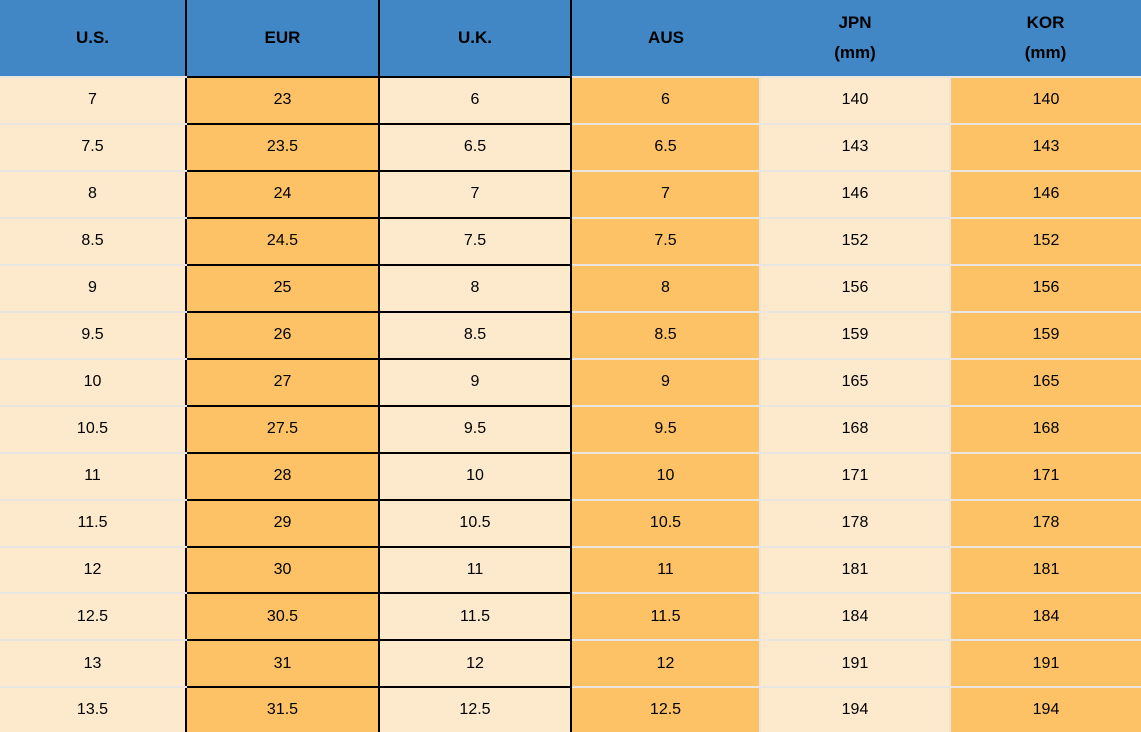  Describe the element at coordinates (665, 288) in the screenshot. I see `cell-aus: 8` at that location.